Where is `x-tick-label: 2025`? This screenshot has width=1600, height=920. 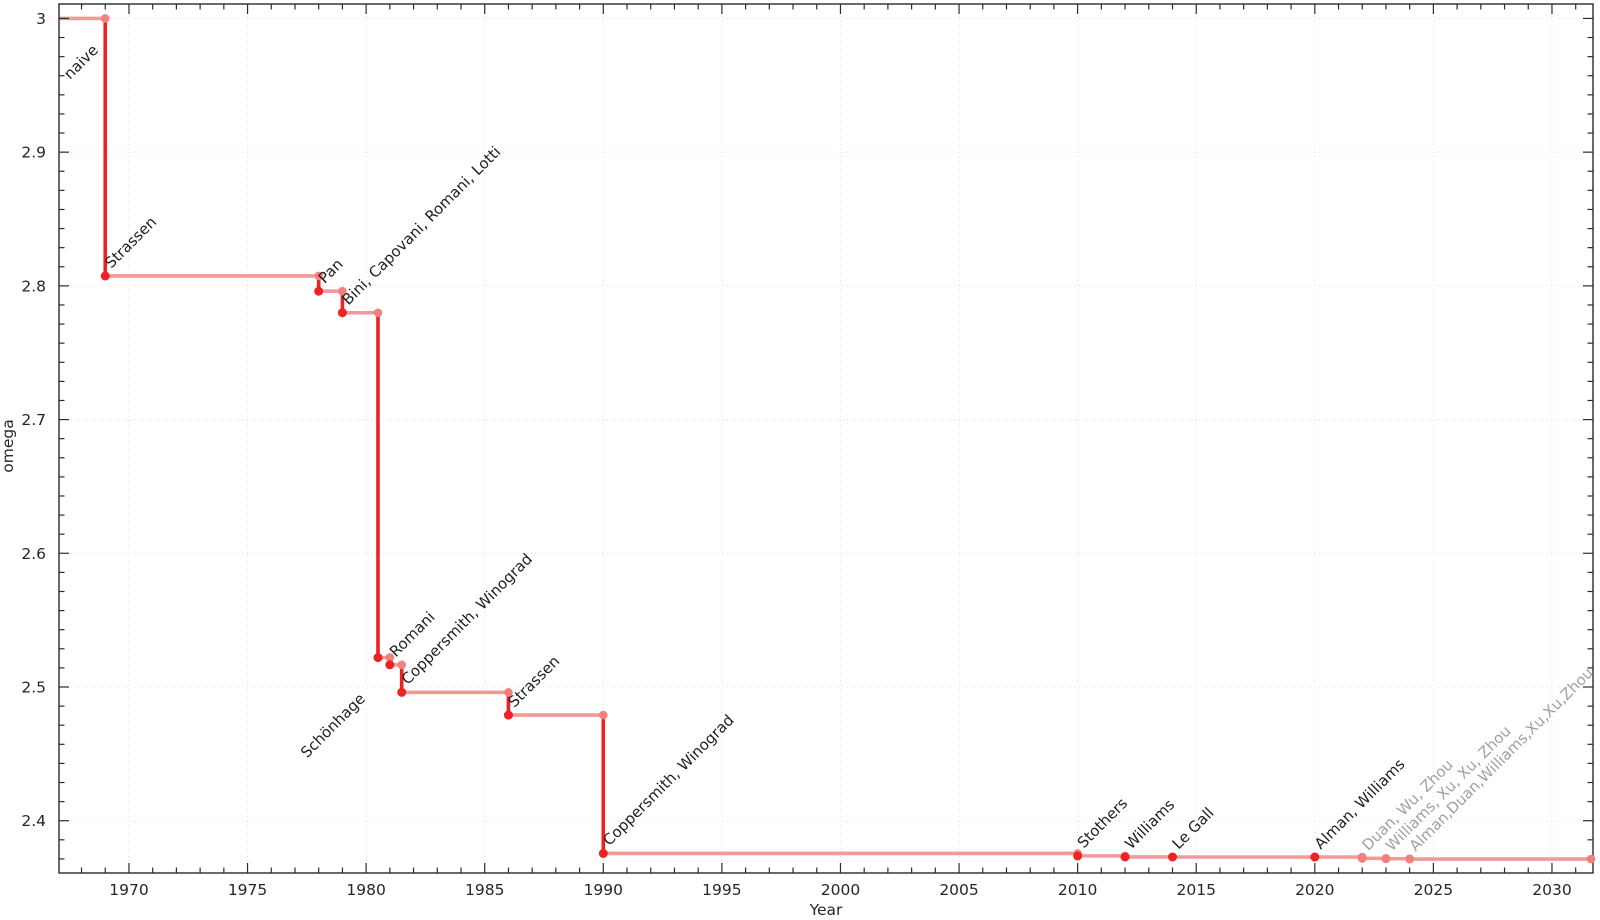 x-tick-label: 2025 is located at coordinates (1433, 890).